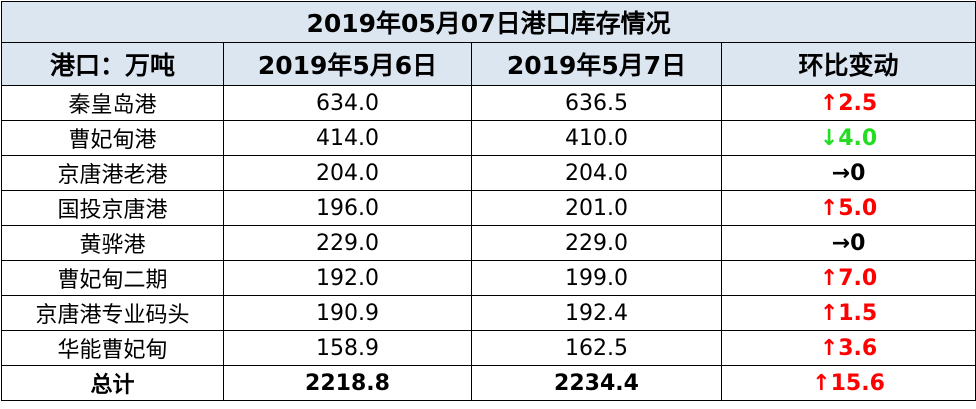 The width and height of the screenshot is (976, 409). I want to click on total-row: 总计 2218.8 2234.4 ↑15.6, so click(488, 383).